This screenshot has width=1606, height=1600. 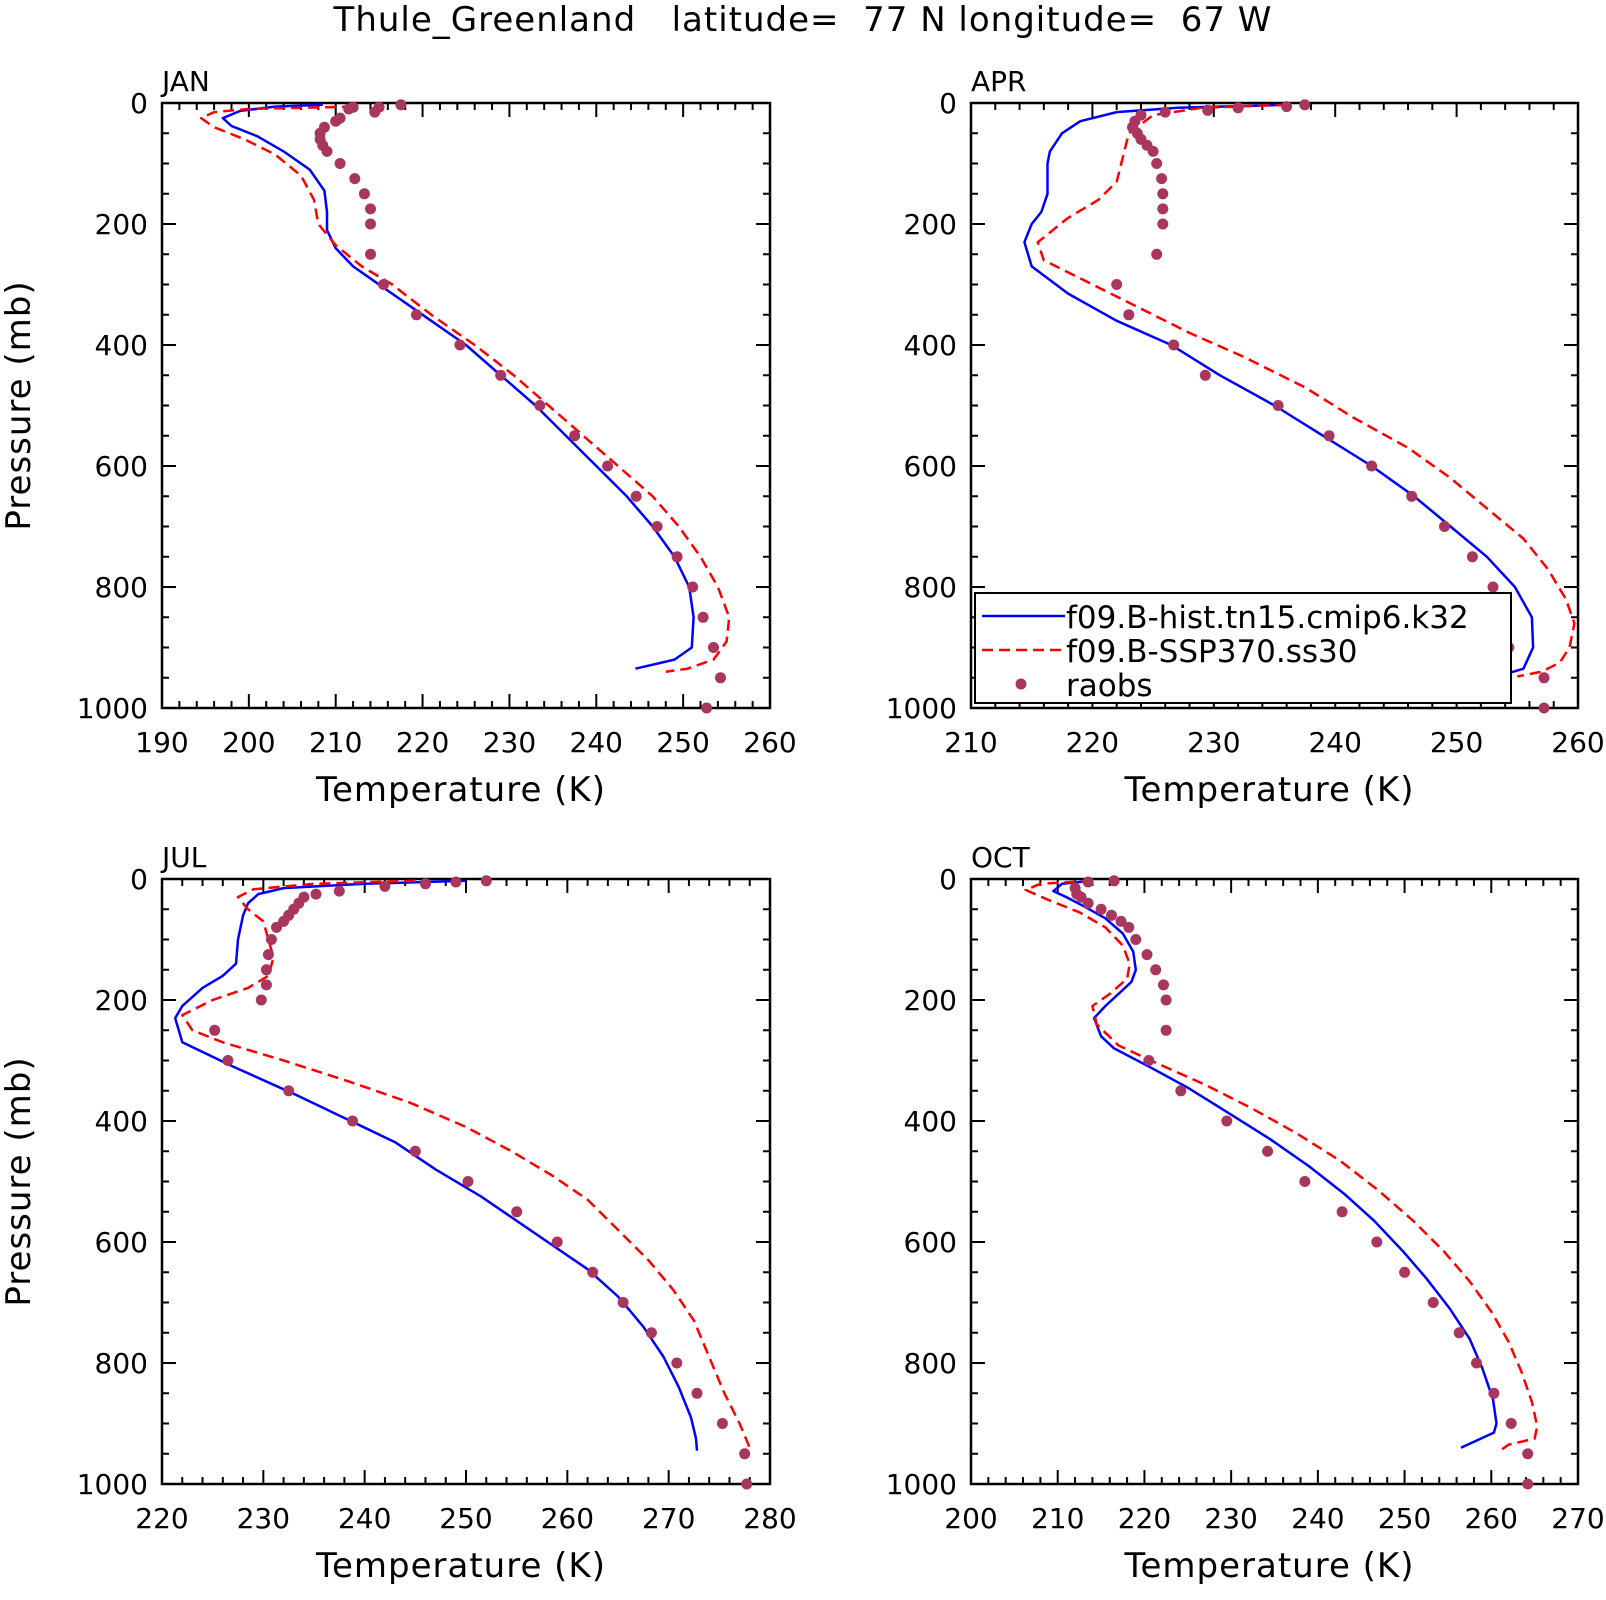 What do you see at coordinates (1577, 1518) in the screenshot?
I see `x-tick-label: 270` at bounding box center [1577, 1518].